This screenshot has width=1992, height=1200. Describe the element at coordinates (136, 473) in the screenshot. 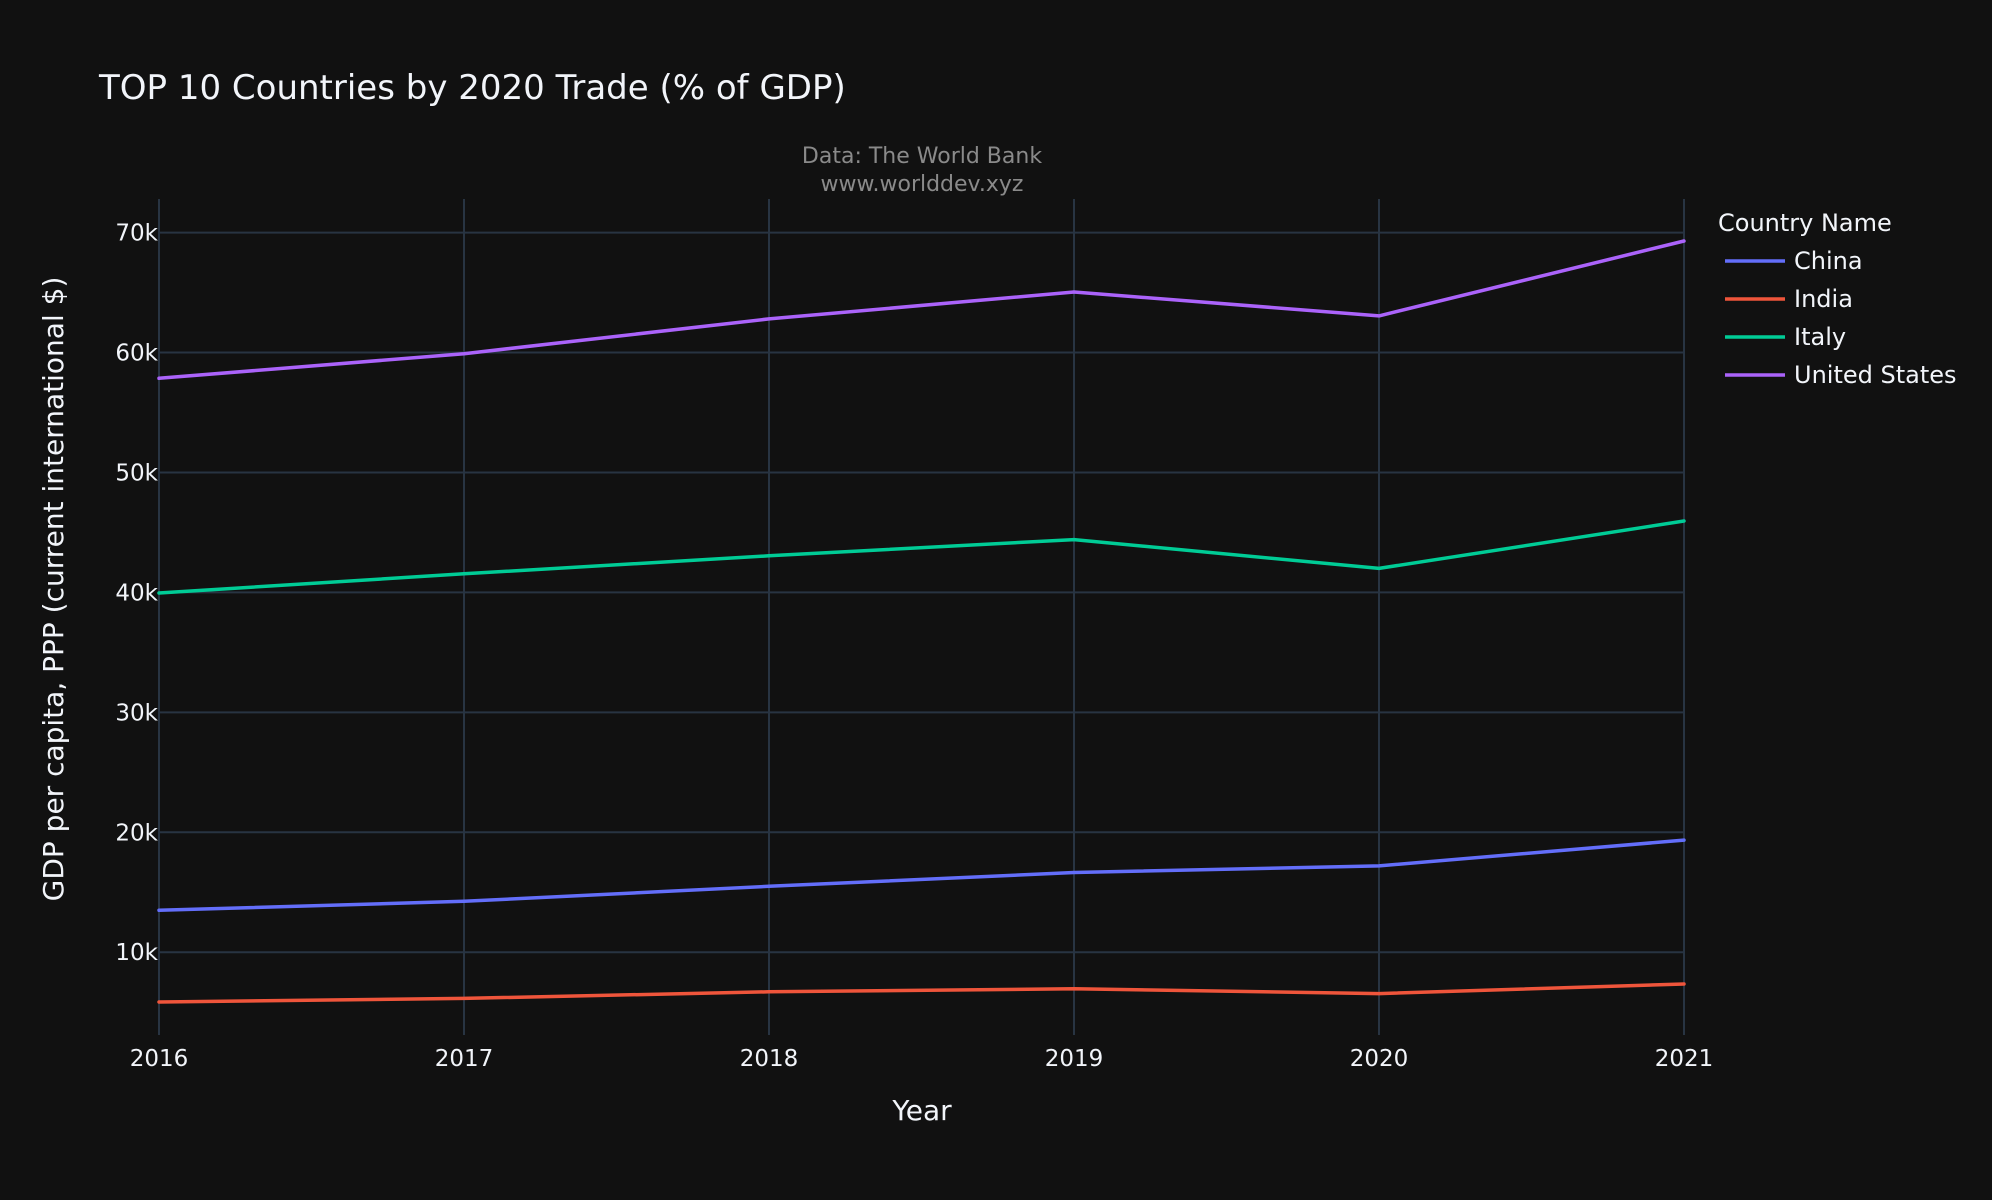

I see `y-tick-label: 50k` at that location.